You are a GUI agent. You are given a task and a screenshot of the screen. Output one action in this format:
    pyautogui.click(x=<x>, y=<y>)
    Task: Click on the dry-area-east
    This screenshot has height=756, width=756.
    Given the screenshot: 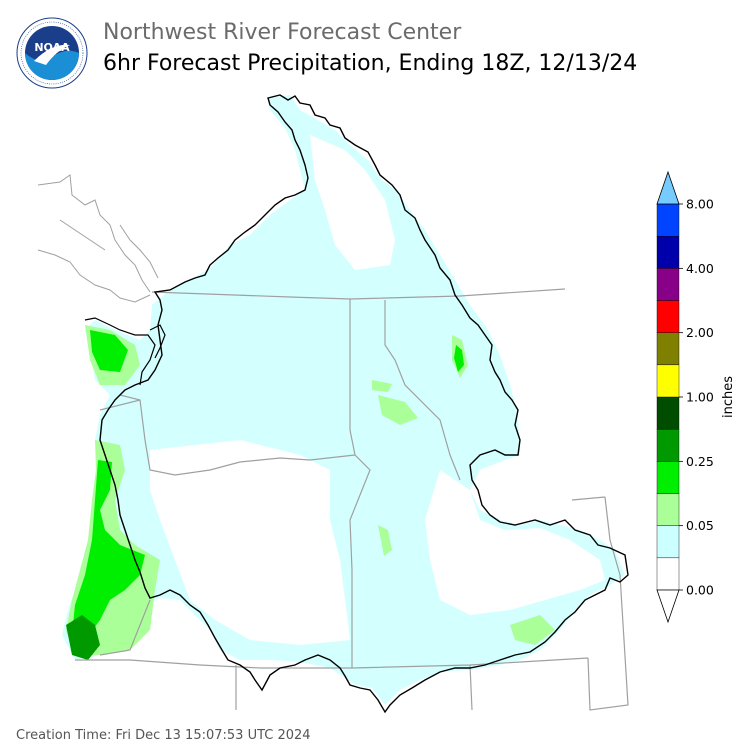 What is the action you would take?
    pyautogui.click(x=515, y=542)
    